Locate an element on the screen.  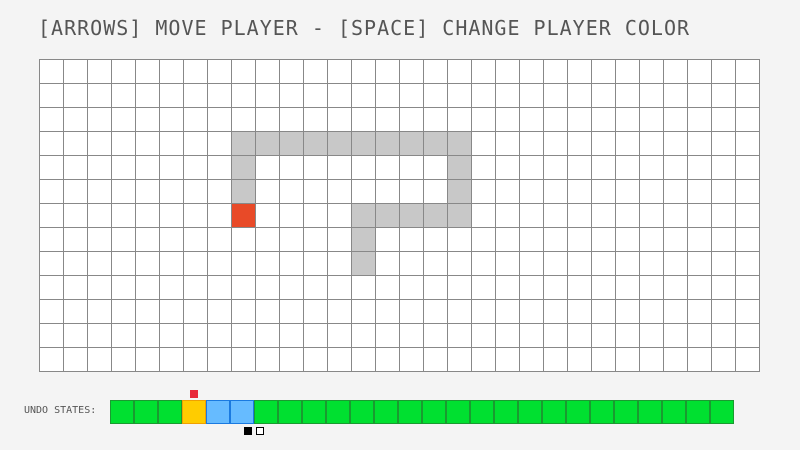
undo-state-yellow is located at coordinates (194, 412).